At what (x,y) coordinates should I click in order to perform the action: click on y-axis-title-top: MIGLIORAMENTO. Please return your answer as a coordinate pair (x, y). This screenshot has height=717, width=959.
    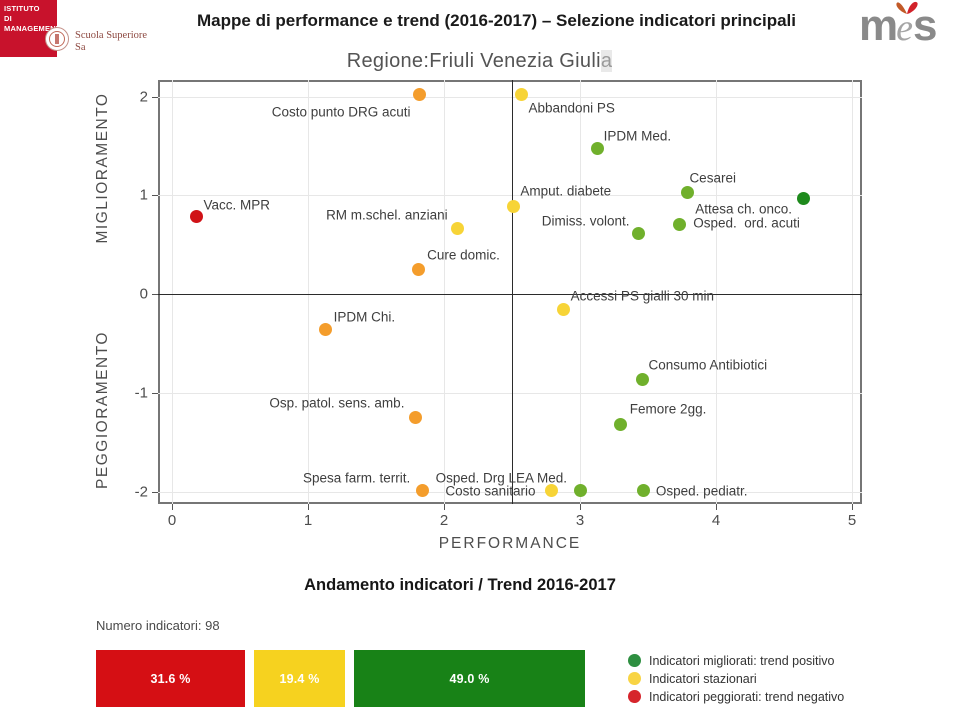
    Looking at the image, I should click on (102, 168).